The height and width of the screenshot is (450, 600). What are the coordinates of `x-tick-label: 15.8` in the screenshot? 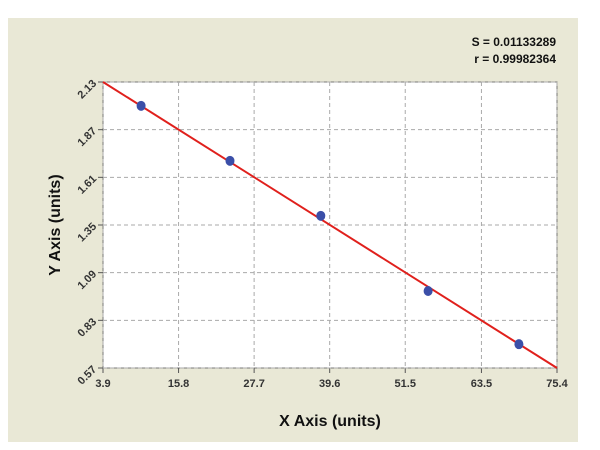 It's located at (178, 384).